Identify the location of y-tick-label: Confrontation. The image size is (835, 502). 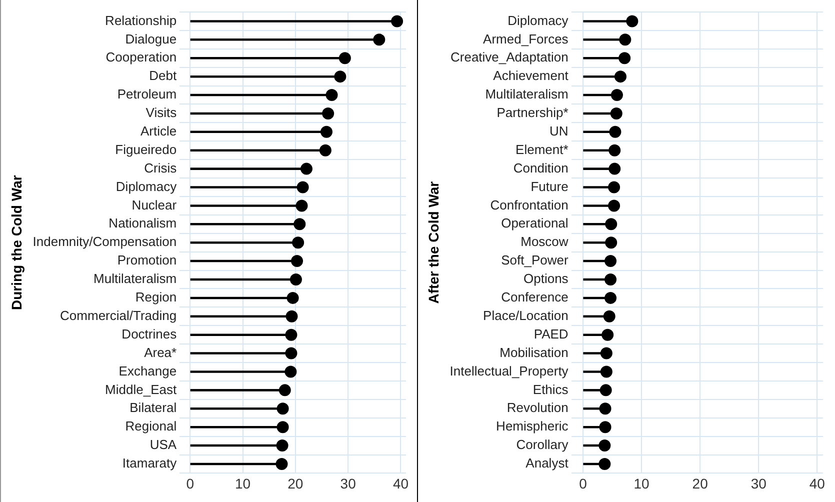
(529, 204).